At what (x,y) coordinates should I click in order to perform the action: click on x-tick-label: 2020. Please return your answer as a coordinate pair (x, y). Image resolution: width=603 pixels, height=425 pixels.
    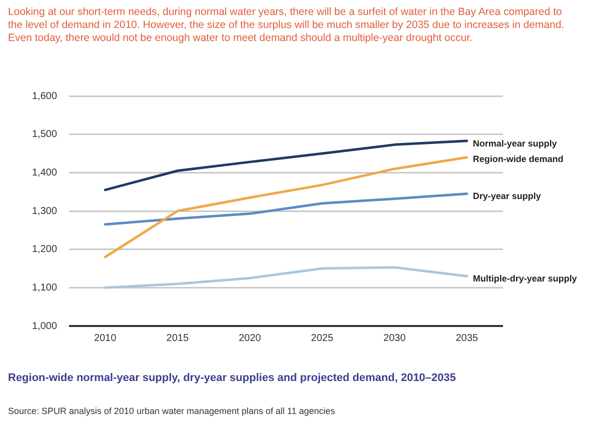
    Looking at the image, I should click on (250, 338).